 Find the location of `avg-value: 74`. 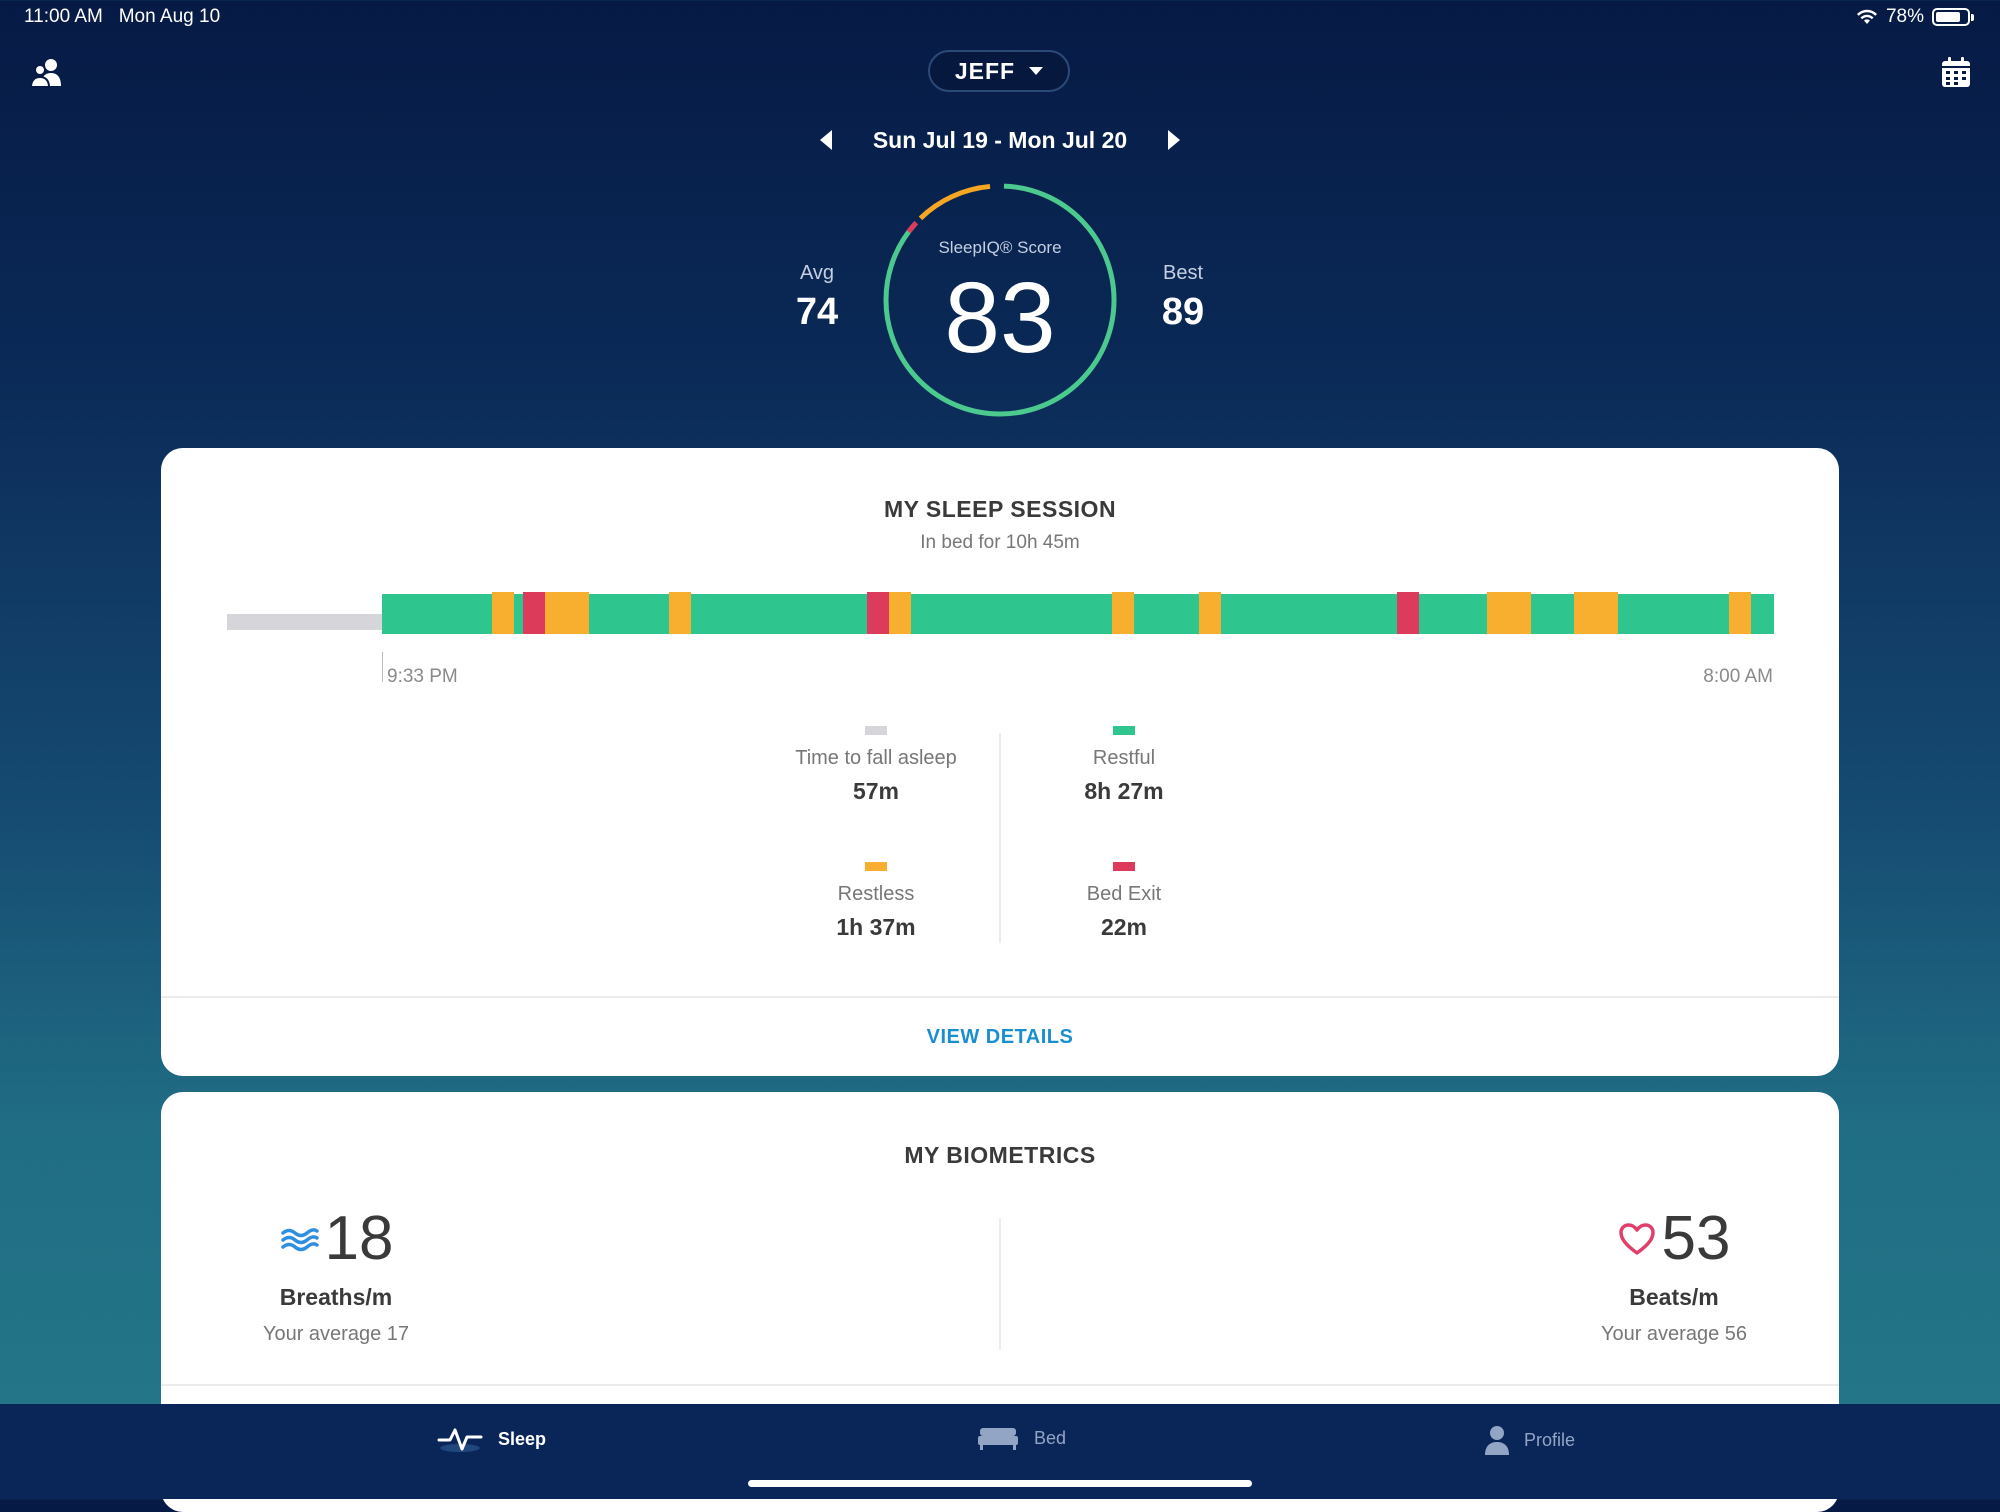

avg-value: 74 is located at coordinates (817, 312).